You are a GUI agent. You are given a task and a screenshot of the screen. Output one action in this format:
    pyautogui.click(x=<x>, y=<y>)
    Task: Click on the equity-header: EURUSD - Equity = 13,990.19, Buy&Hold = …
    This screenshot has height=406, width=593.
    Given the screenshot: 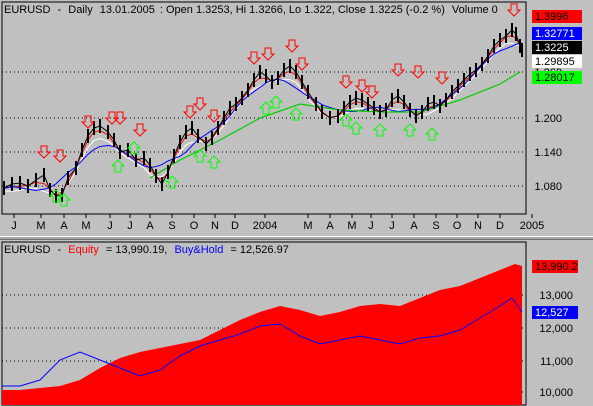 What is the action you would take?
    pyautogui.click(x=146, y=250)
    